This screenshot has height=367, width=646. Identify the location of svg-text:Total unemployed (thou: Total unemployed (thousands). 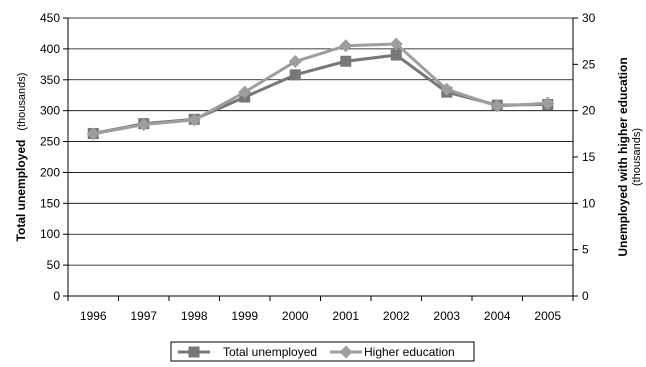
(21, 157).